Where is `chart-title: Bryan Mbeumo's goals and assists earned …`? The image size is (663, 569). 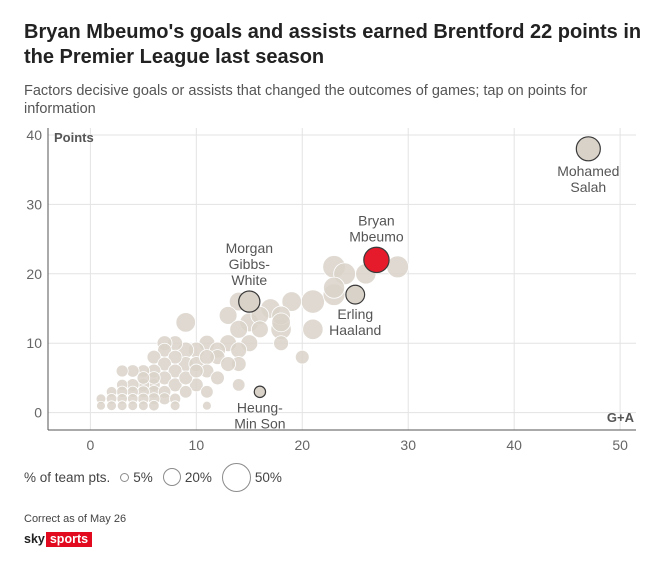
chart-title: Bryan Mbeumo's goals and assists earned … is located at coordinates (333, 44).